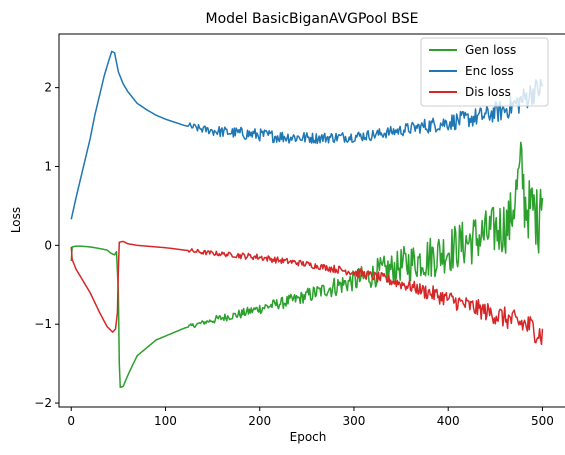  What do you see at coordinates (48, 88) in the screenshot?
I see `y-tick-label: 2` at bounding box center [48, 88].